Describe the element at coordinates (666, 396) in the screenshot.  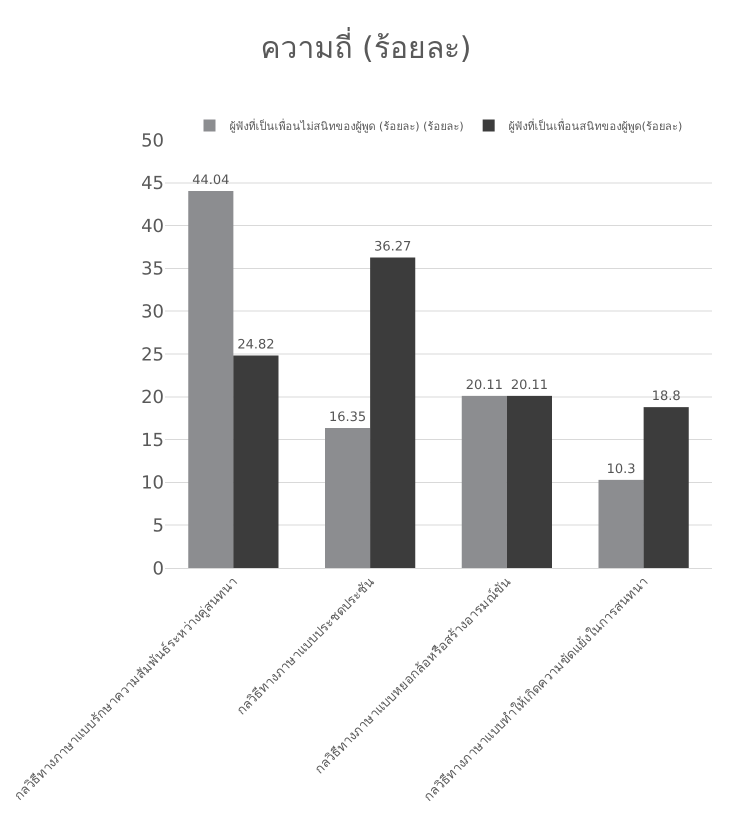
I see `data-label: 18.8` at that location.